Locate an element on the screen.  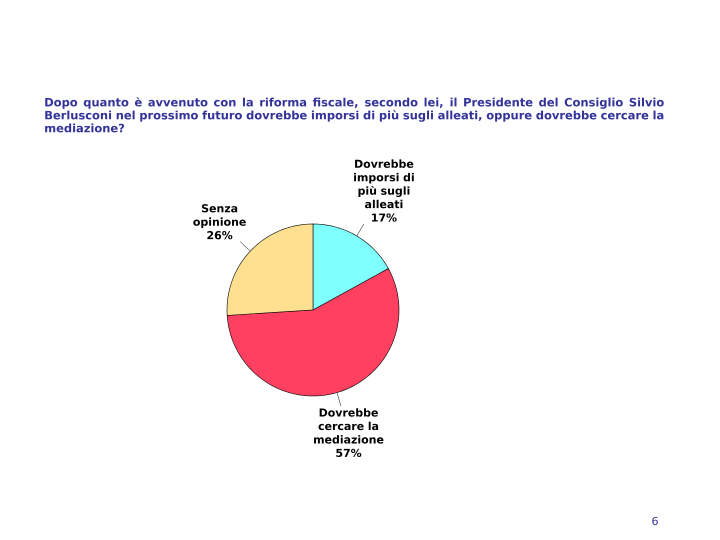
slice-label: Dovrebbe cercare la mediazione is located at coordinates (349, 426).